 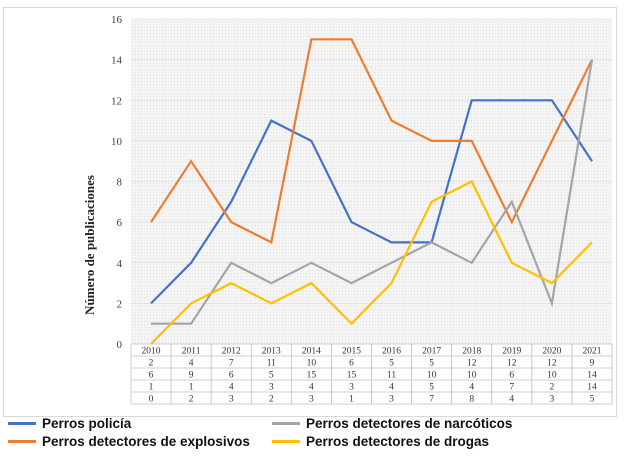 What do you see at coordinates (151, 352) in the screenshot?
I see `x-tick-label: 2010` at bounding box center [151, 352].